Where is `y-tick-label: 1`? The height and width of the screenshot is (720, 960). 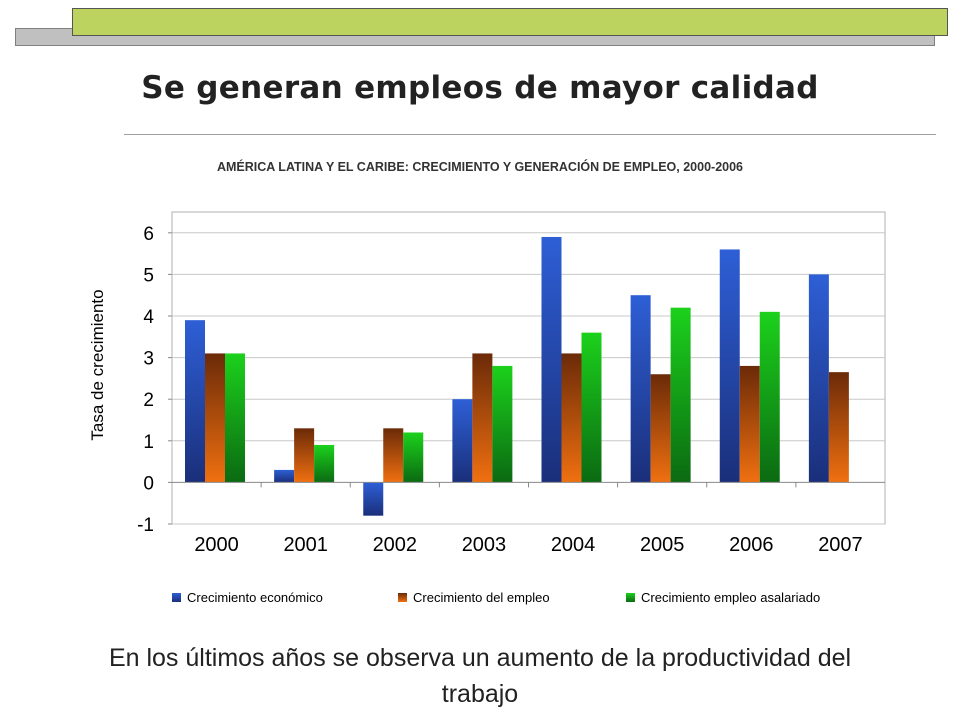
y-tick-label: 1 is located at coordinates (148, 442).